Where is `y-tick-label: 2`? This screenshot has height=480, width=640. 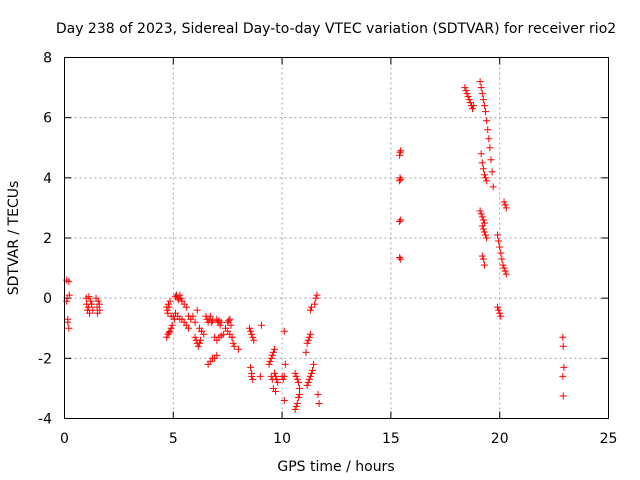
y-tick-label: 2 is located at coordinates (47, 239).